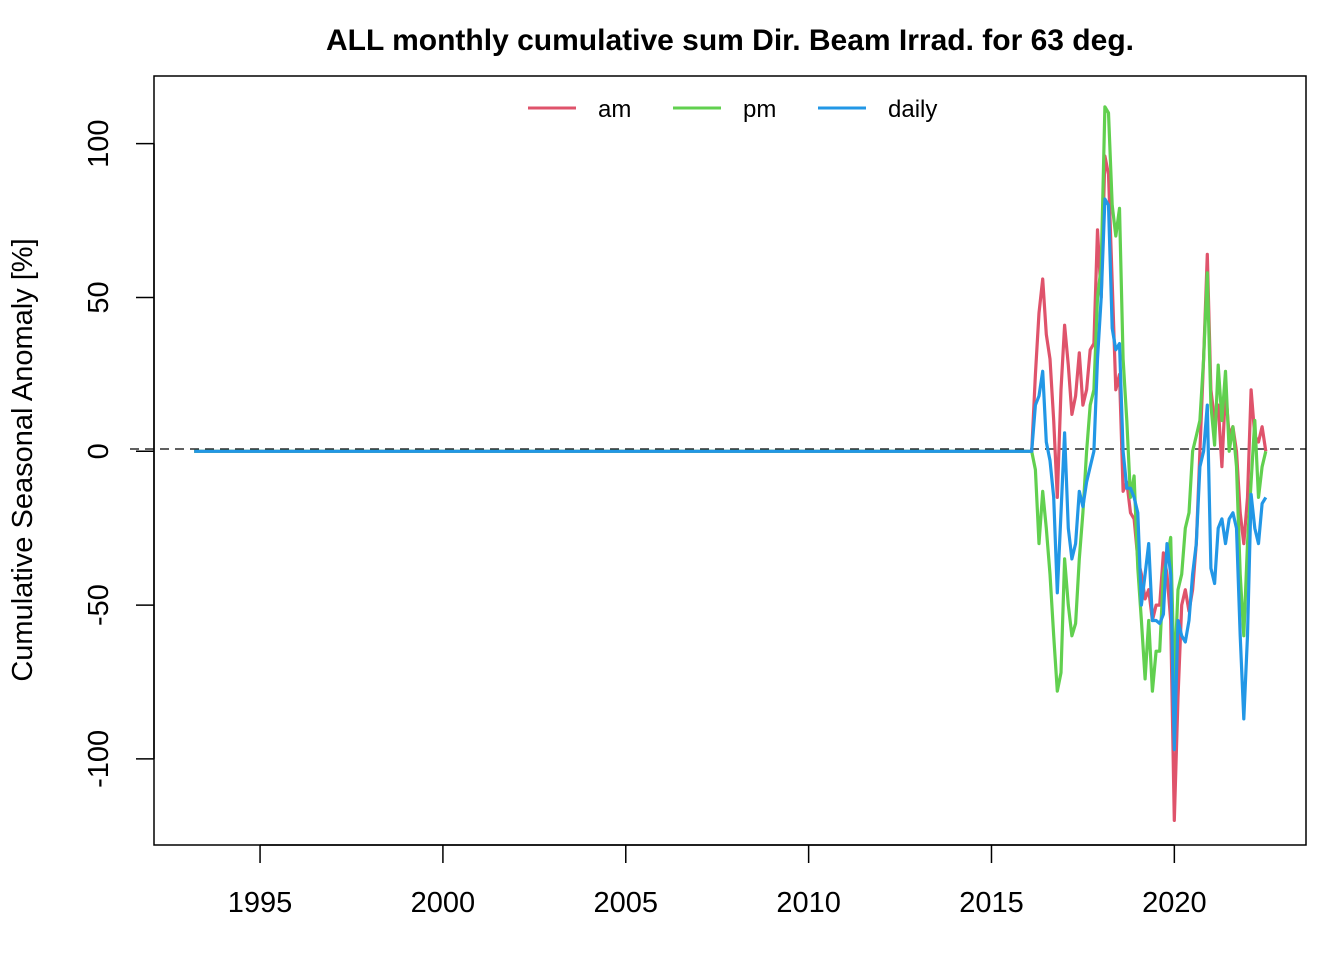 The width and height of the screenshot is (1344, 960). I want to click on legend-label-am: am, so click(614, 109).